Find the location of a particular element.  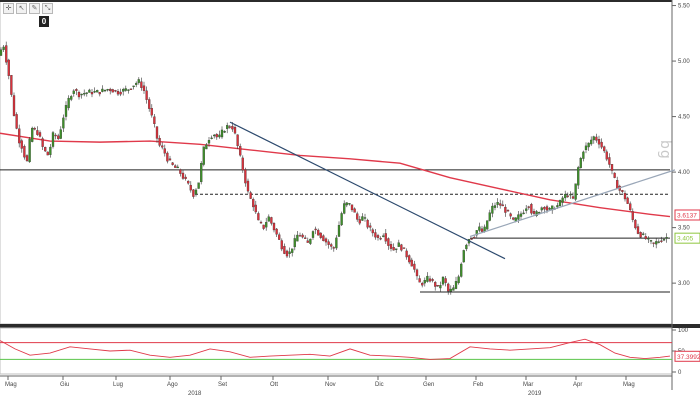

x-tick-label: Mar is located at coordinates (528, 385).